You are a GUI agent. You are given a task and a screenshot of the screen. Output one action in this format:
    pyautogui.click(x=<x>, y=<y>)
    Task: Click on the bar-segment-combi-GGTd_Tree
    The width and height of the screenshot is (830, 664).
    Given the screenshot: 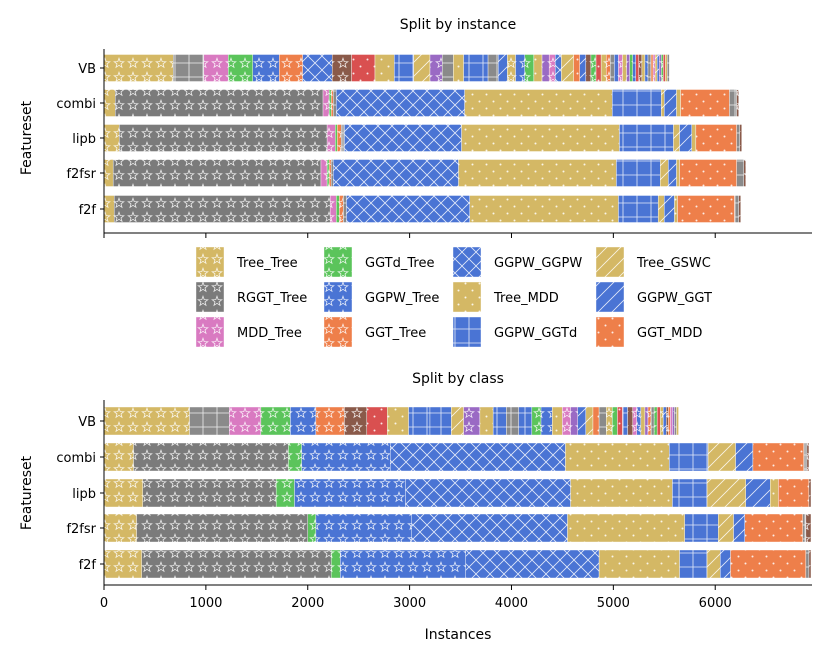 What is the action you would take?
    pyautogui.click(x=330, y=103)
    